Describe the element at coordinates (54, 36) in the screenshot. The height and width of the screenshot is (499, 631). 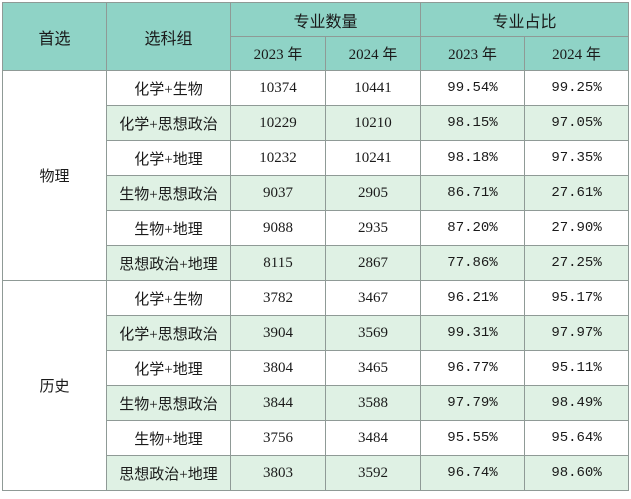
I see `header-first-choice: 首选` at that location.